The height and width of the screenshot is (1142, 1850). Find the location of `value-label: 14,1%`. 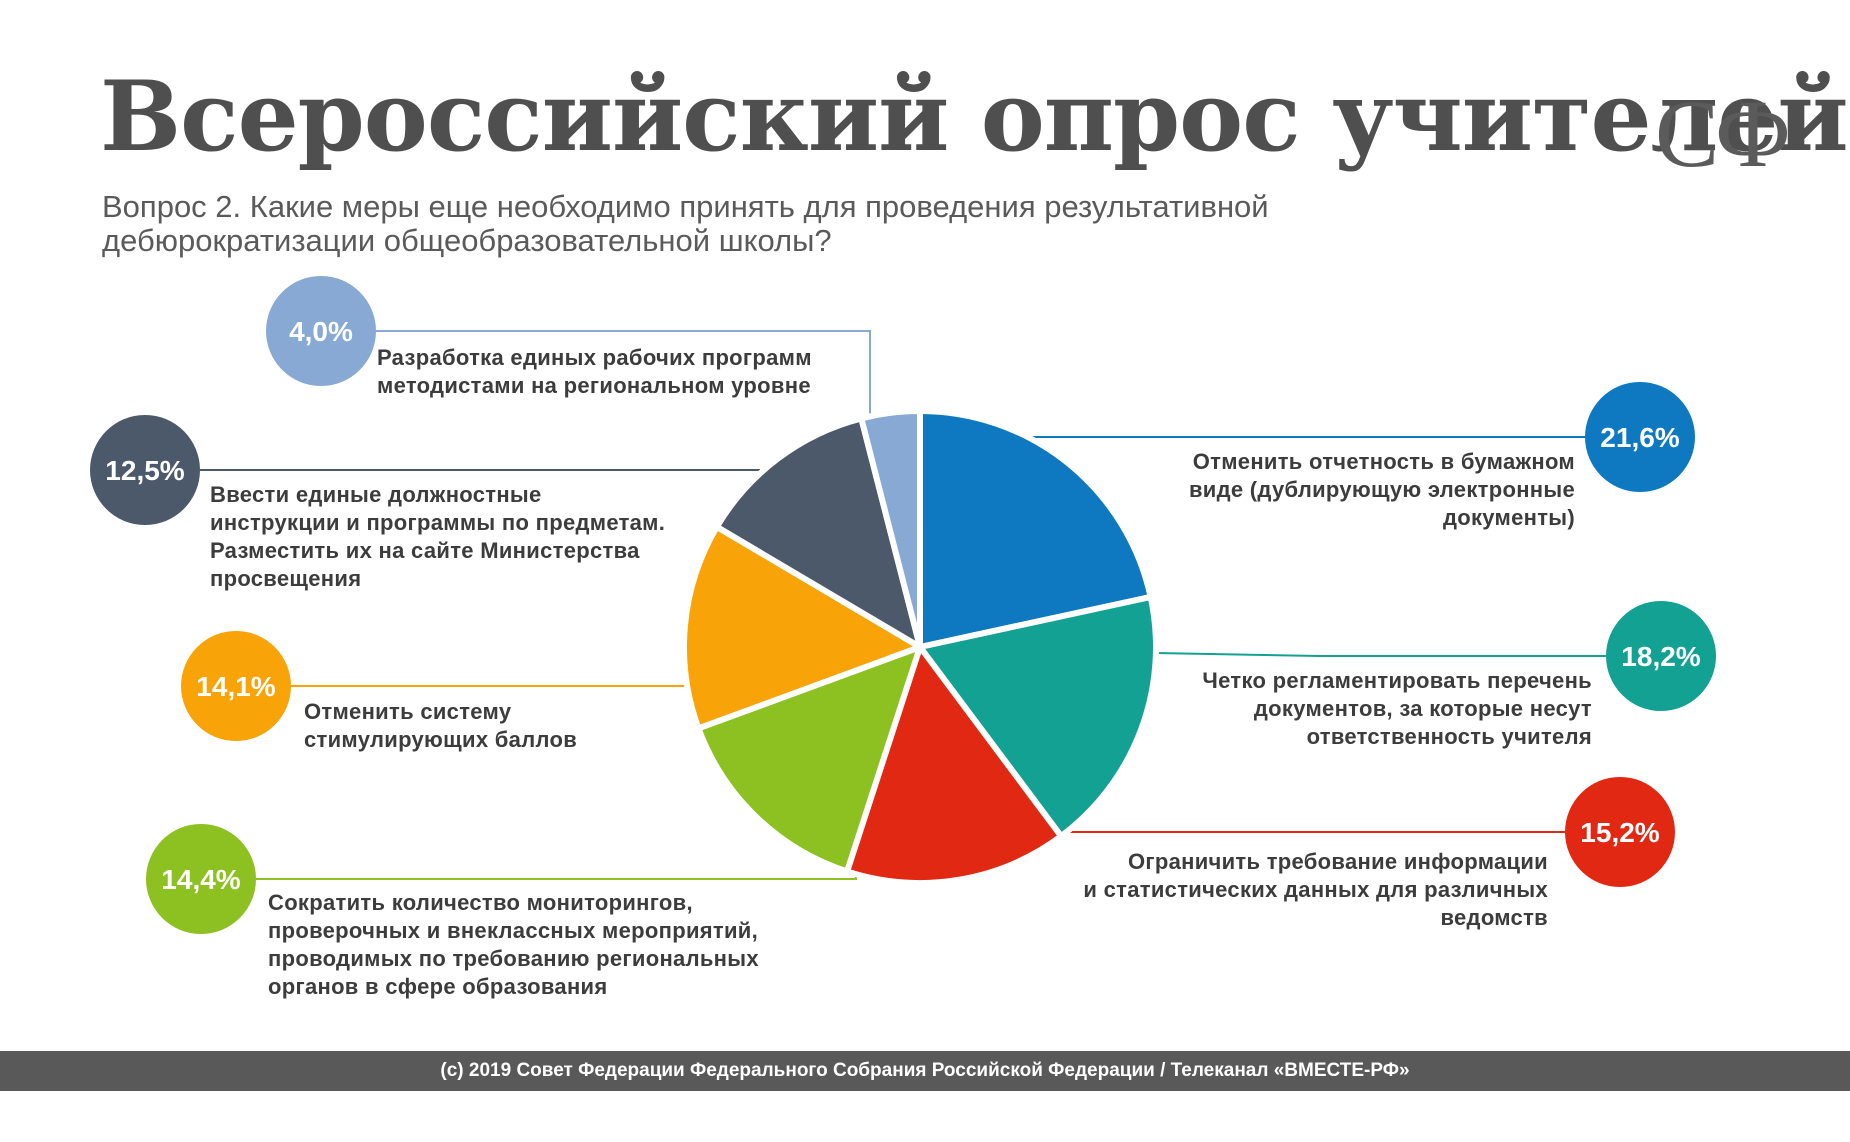

value-label: 14,1% is located at coordinates (235, 686).